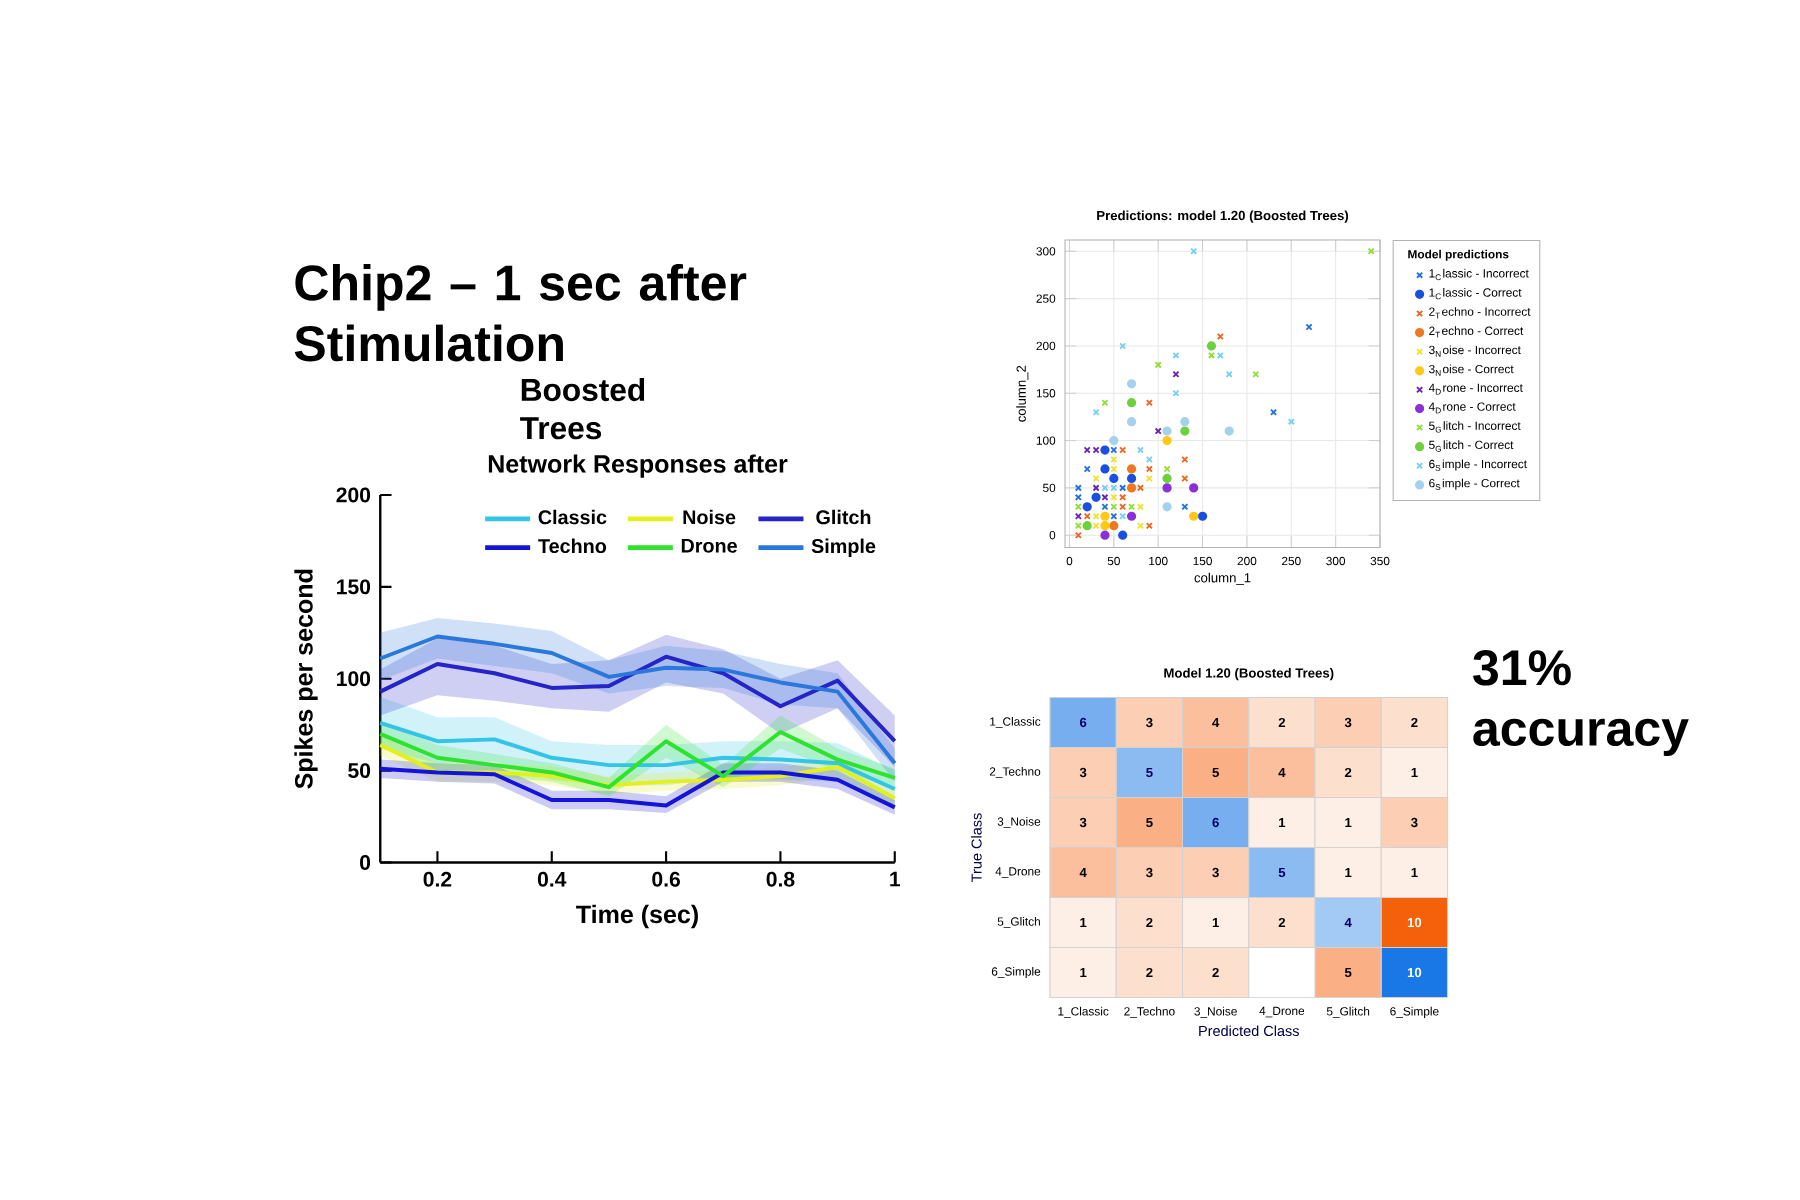 Image resolution: width=1800 pixels, height=1200 pixels. What do you see at coordinates (1069, 561) in the screenshot?
I see `x-tick-label: 0` at bounding box center [1069, 561].